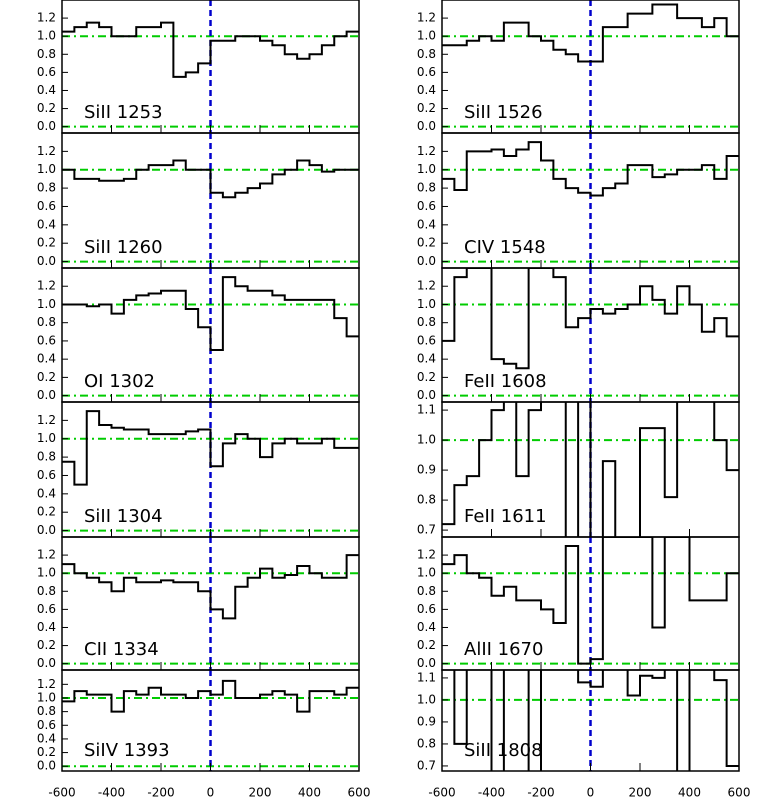  What do you see at coordinates (503, 112) in the screenshot?
I see `panel-label: SiII 1526` at bounding box center [503, 112].